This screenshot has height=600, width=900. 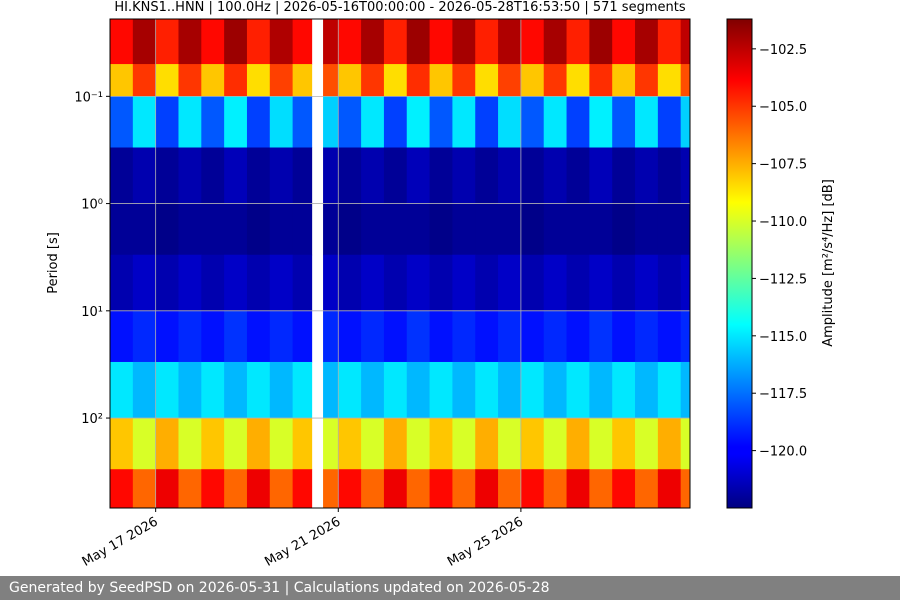 What do you see at coordinates (783, 50) in the screenshot?
I see `colorbar-tick-label: −102.5` at bounding box center [783, 50].